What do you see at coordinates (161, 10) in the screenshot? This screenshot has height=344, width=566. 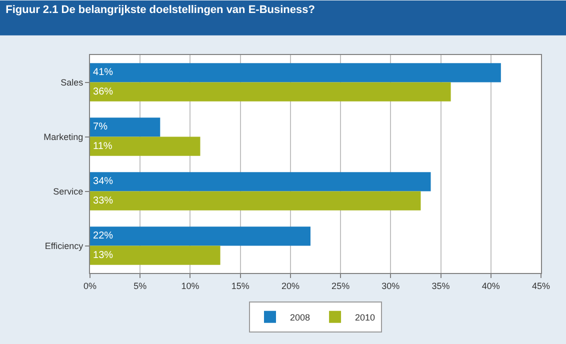 I see `chart-title: Figuur 2.1 De belangrijkste doelstellingen van E-Business?` at bounding box center [161, 10].